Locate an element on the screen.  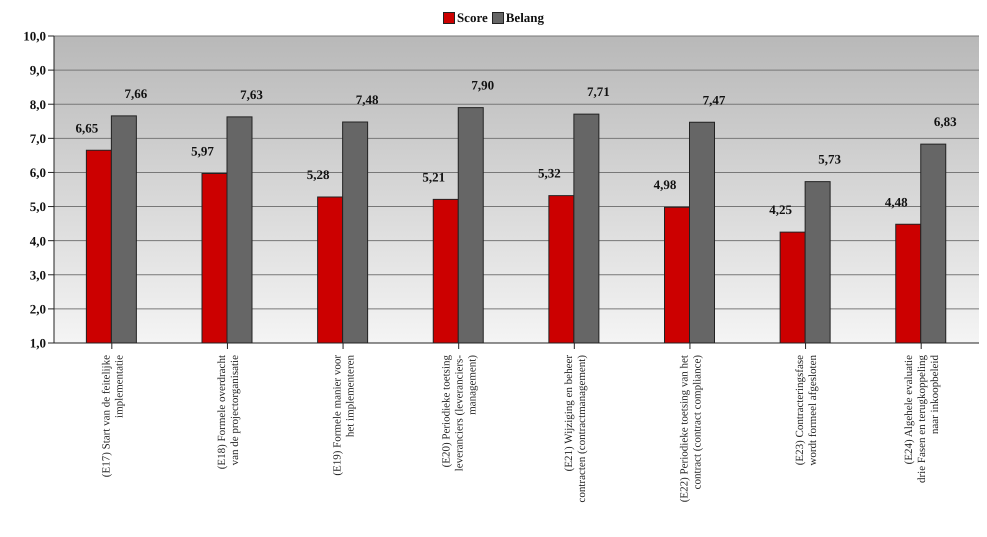
x-tick-label: (E17) Start van de feitelijke implementatie is located at coordinates (113, 416).